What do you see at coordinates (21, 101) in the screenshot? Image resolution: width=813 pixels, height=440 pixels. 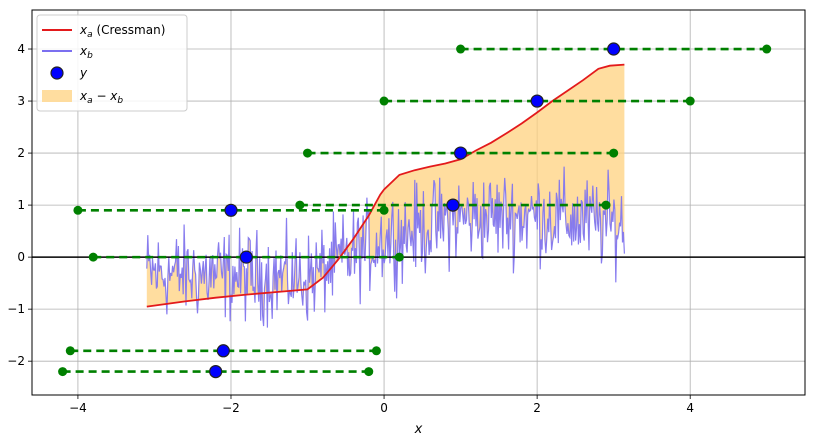 I see `y-tick-label: 3` at bounding box center [21, 101].